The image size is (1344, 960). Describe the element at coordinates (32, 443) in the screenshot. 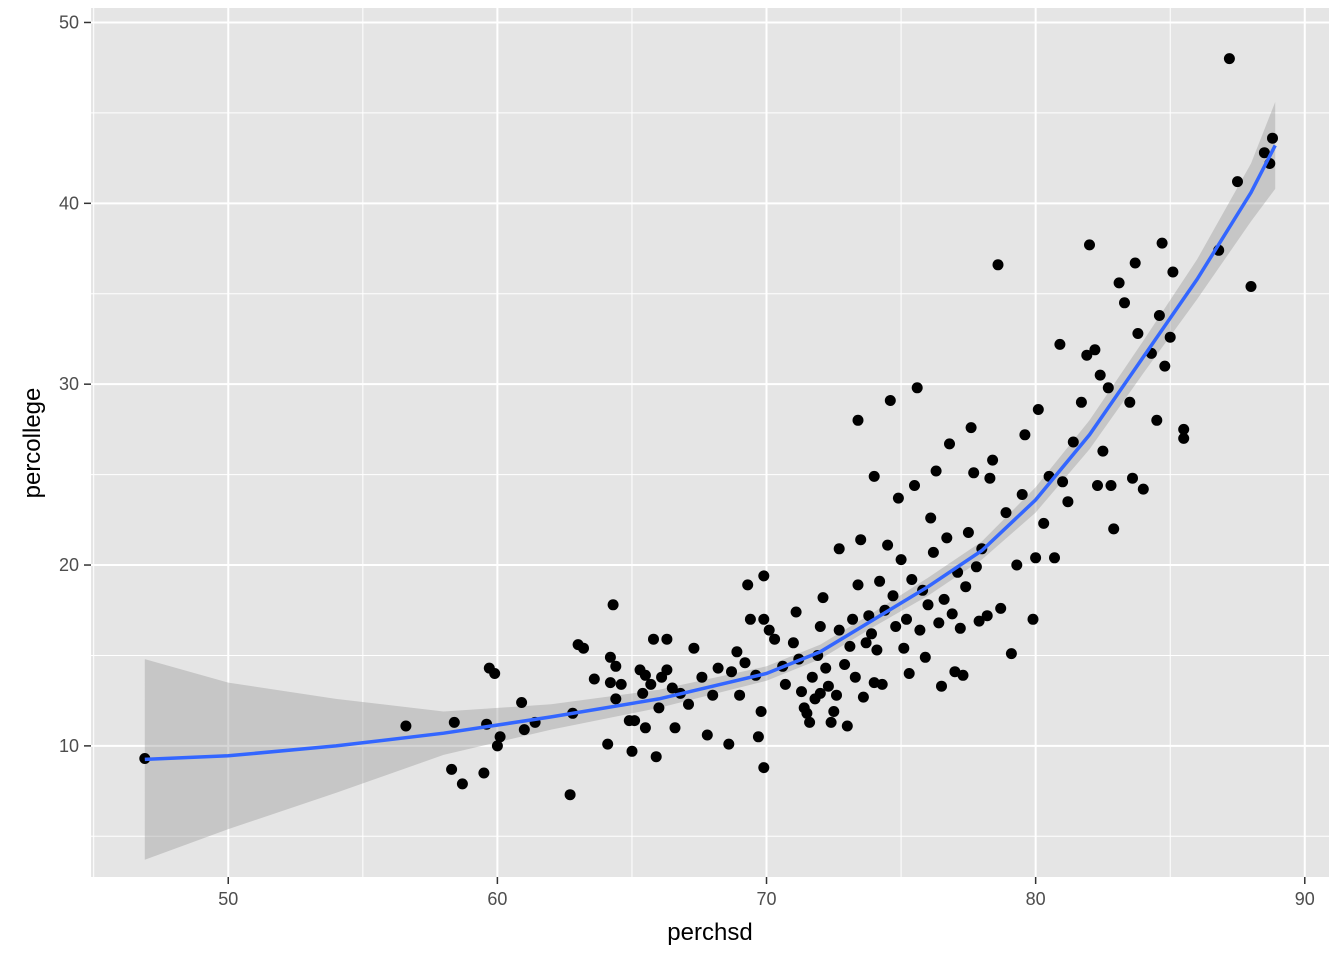

I see `y-axis-title: percollege` at that location.